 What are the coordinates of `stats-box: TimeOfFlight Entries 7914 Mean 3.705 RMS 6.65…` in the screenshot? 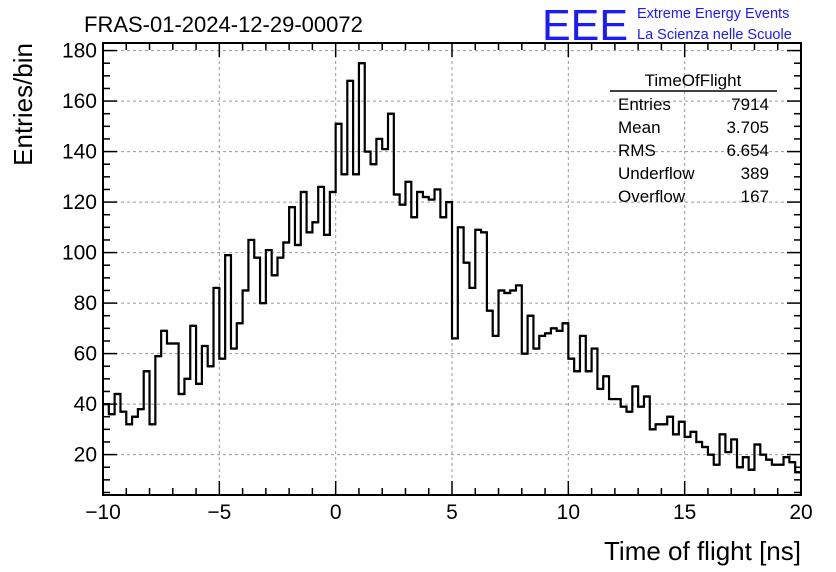 It's located at (693, 138).